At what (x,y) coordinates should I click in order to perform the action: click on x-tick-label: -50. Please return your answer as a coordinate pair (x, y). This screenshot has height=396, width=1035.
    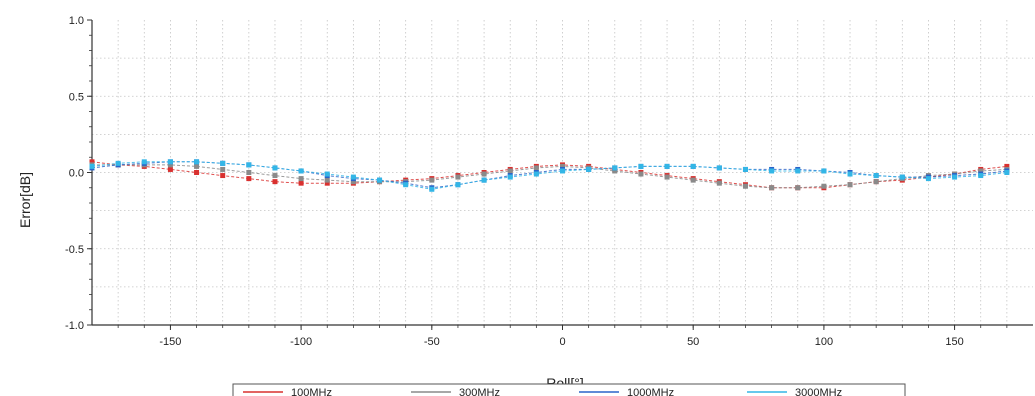
    Looking at the image, I should click on (432, 342).